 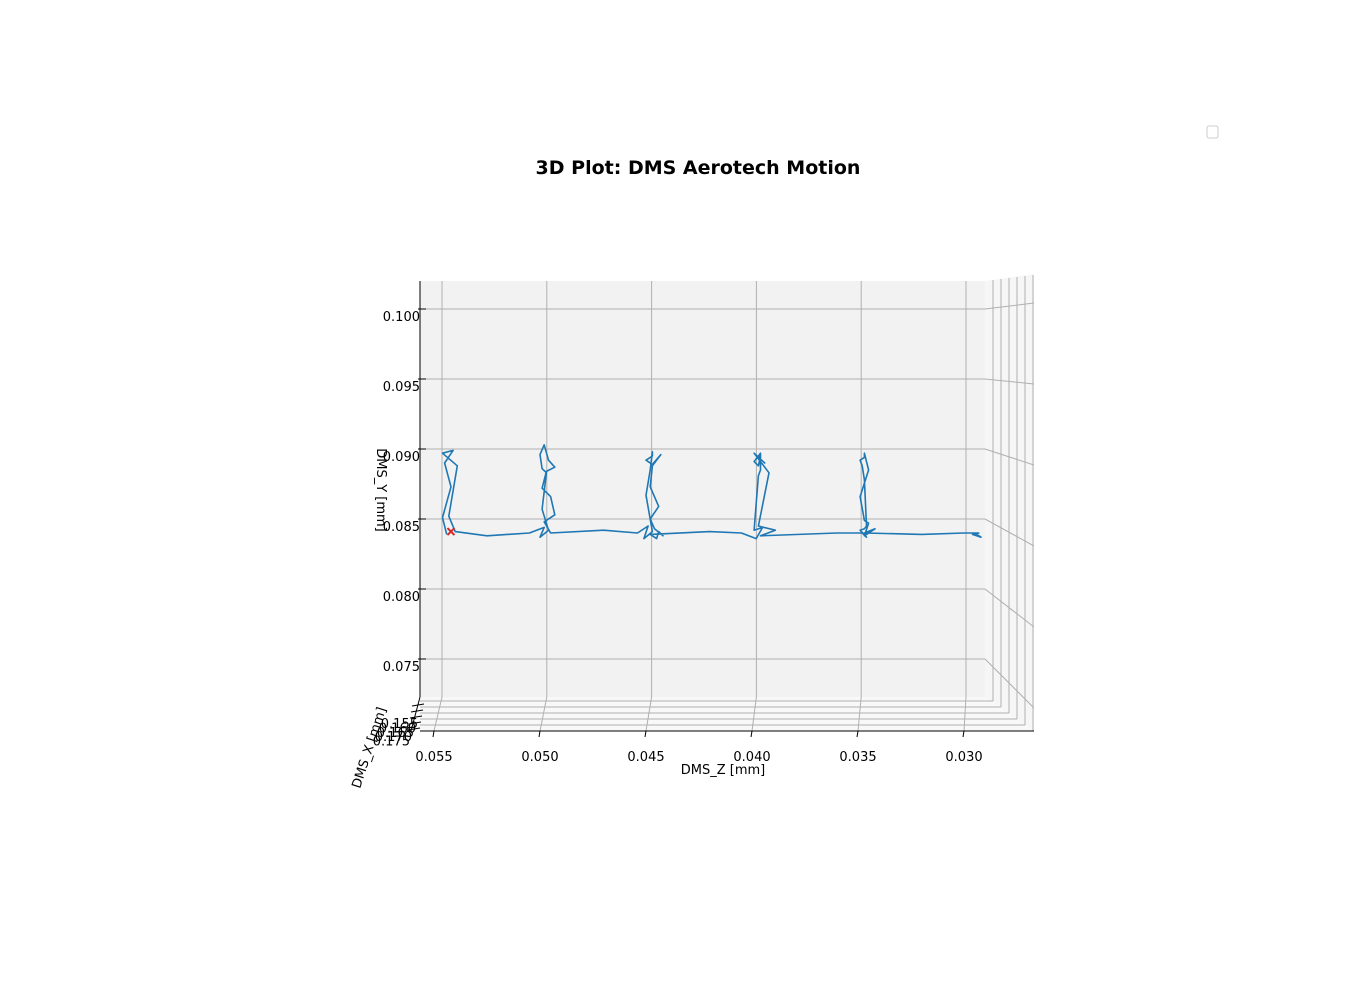 I want to click on z-tick-label: 0.030, so click(x=963, y=757).